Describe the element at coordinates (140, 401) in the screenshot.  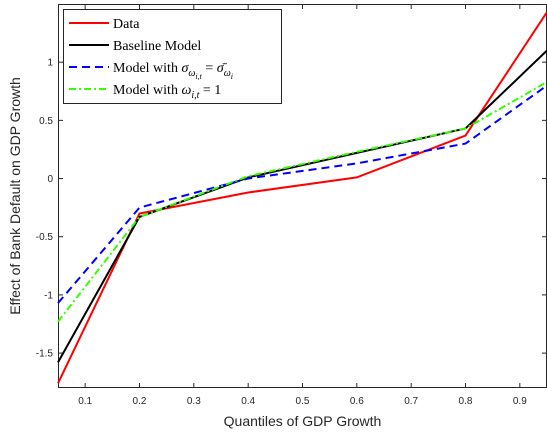
I see `x-tick-label: 0.2` at that location.